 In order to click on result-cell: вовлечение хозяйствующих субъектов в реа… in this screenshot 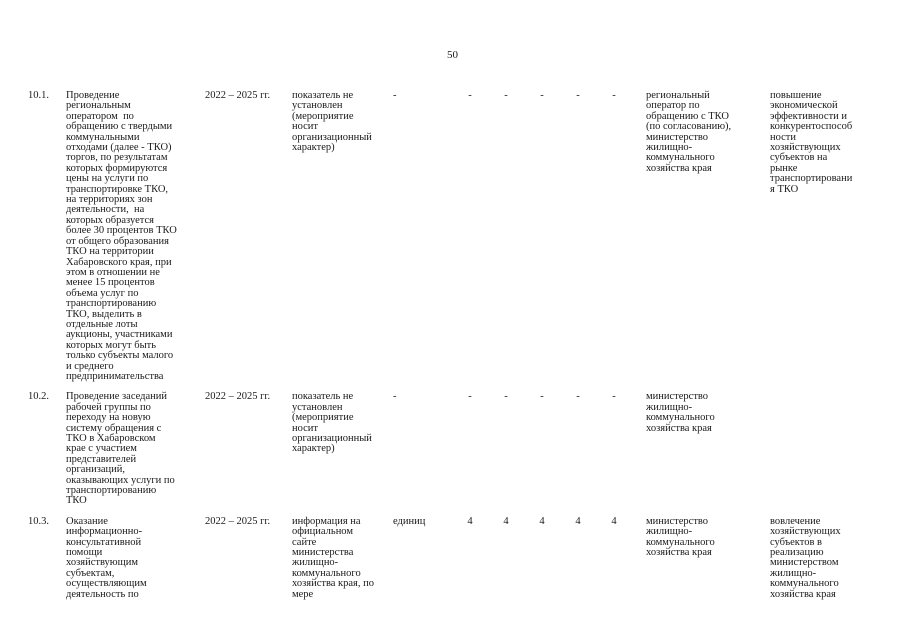, I will do `click(805, 557)`.